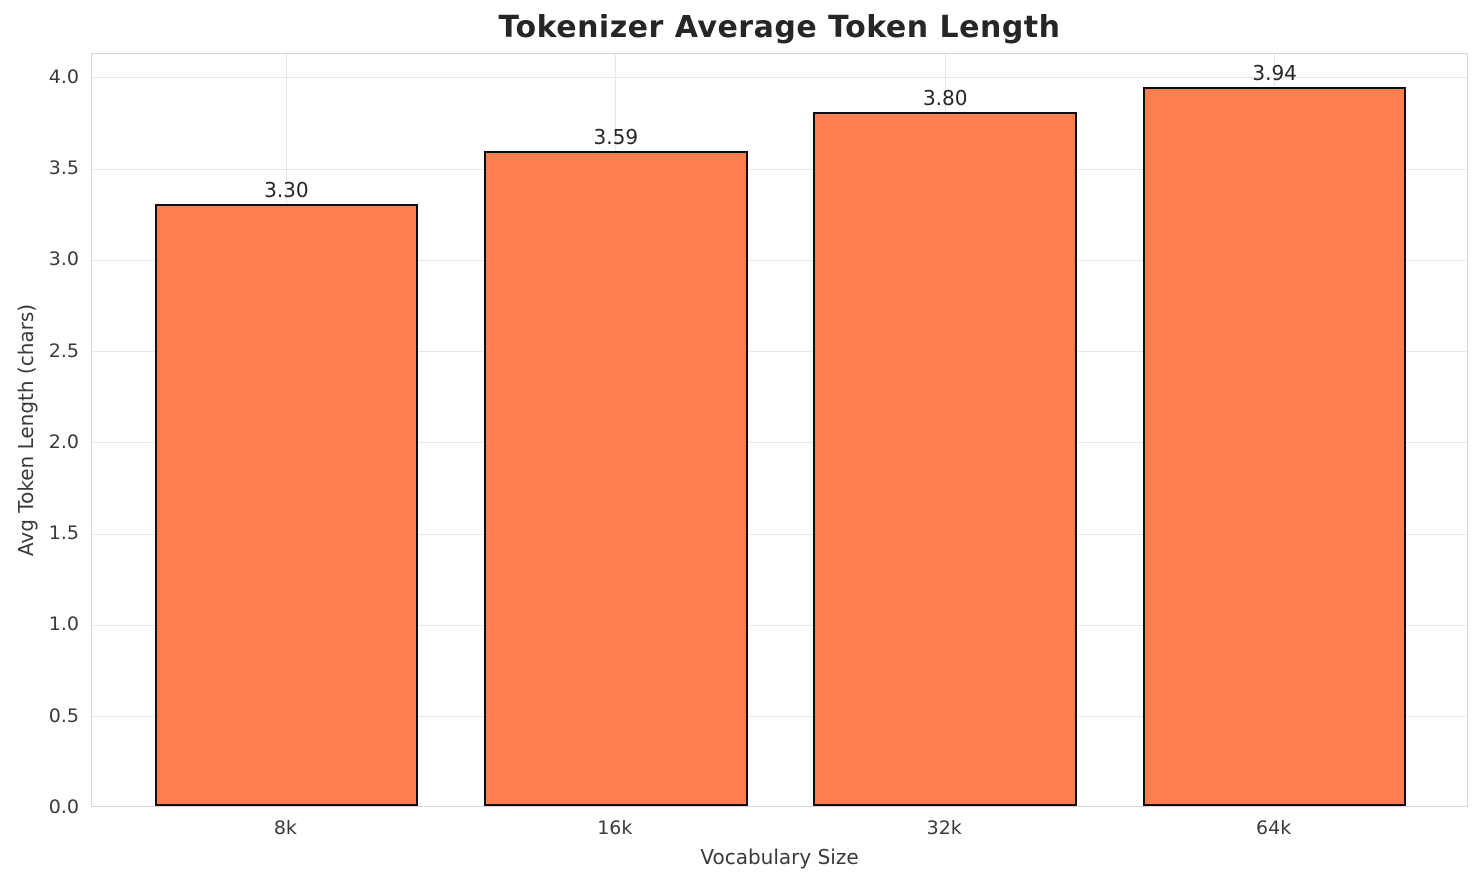 Image resolution: width=1484 pixels, height=885 pixels. Describe the element at coordinates (779, 352) in the screenshot. I see `h-gridline-2.5` at that location.